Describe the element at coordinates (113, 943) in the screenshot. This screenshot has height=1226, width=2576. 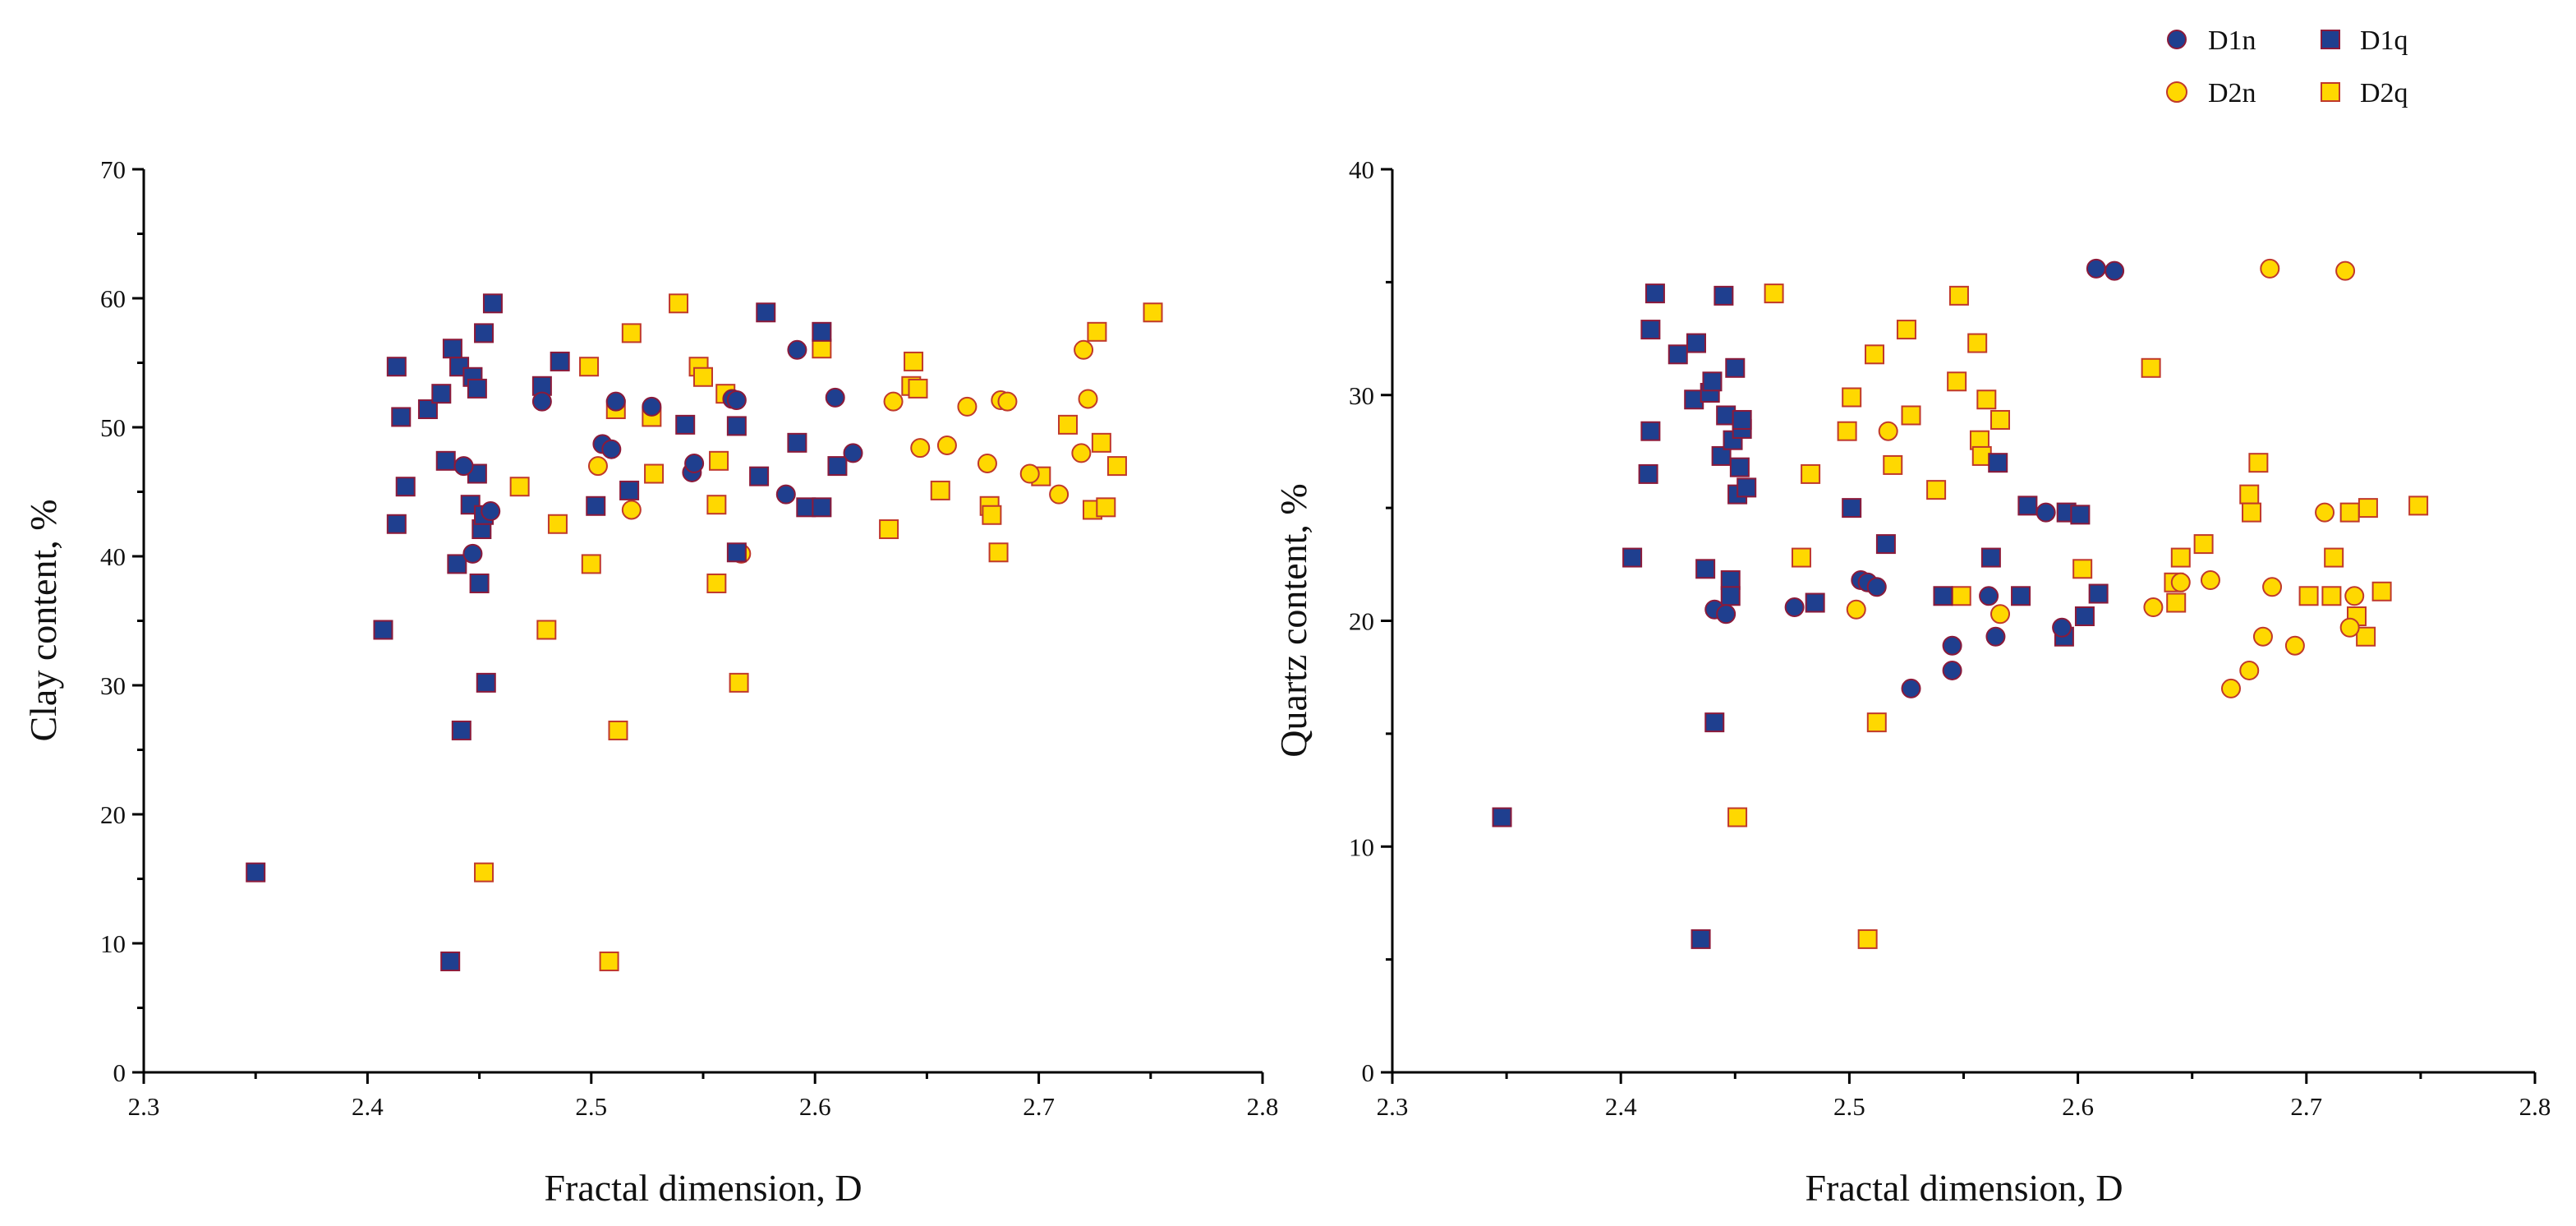
I see `y-tick-label: 10` at that location.